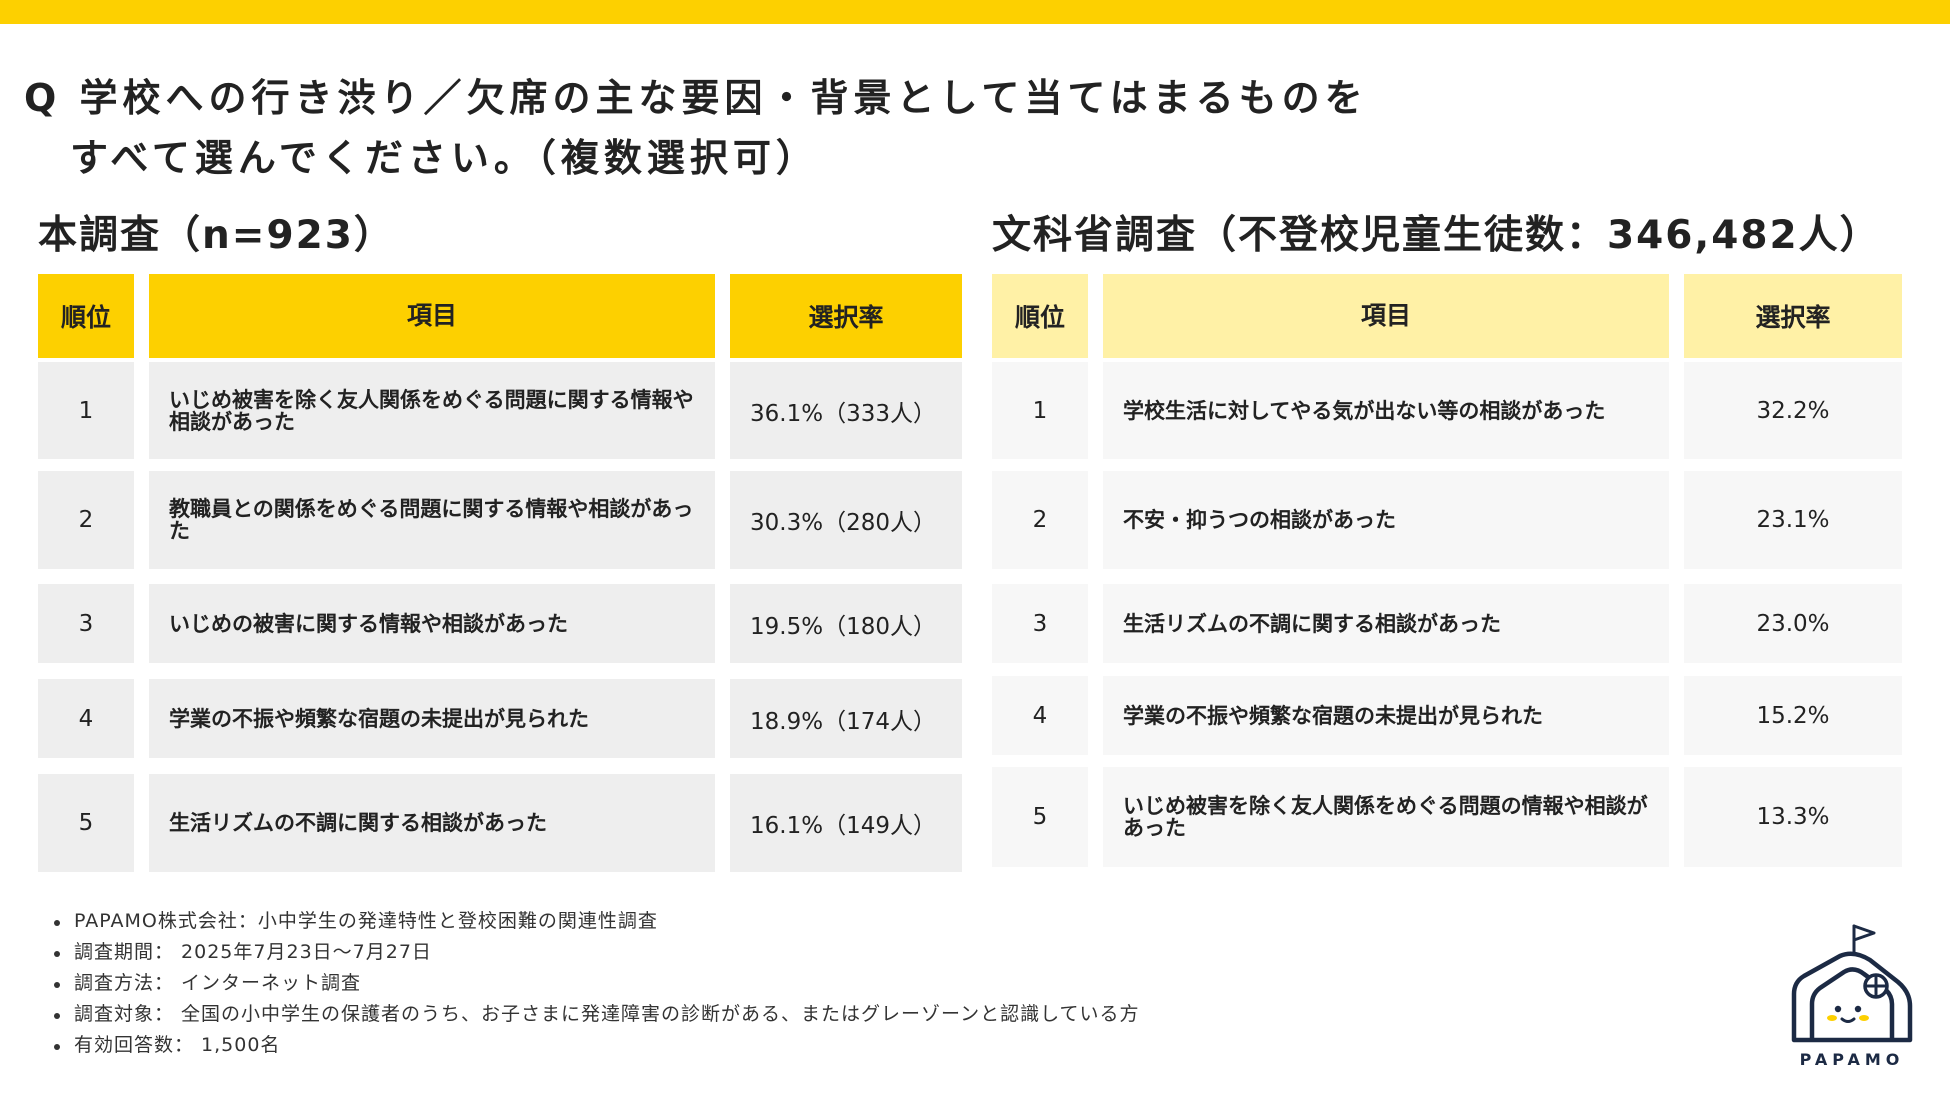  Describe the element at coordinates (444, 158) in the screenshot. I see `question-line-2: すべて選んでください。（複数選択可）` at that location.